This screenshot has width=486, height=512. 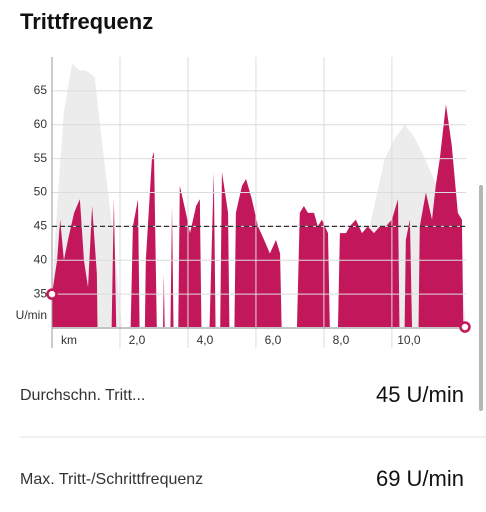 What do you see at coordinates (41, 293) in the screenshot?
I see `y-tick-label: 35` at bounding box center [41, 293].